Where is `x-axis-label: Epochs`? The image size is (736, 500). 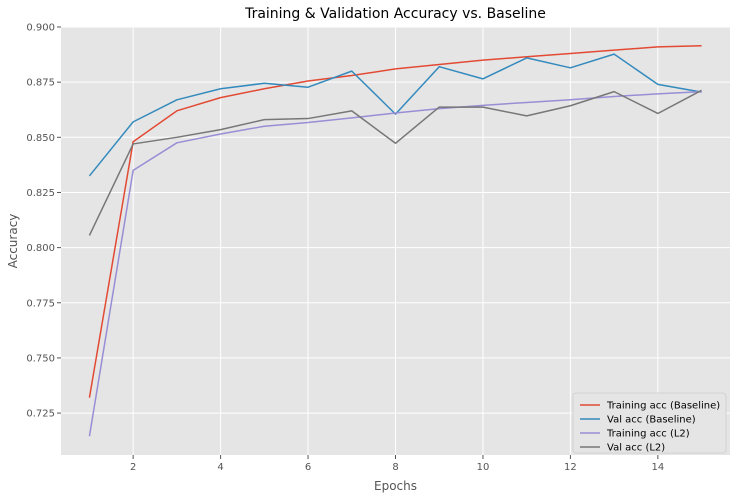
x-axis-label: Epochs is located at coordinates (395, 486).